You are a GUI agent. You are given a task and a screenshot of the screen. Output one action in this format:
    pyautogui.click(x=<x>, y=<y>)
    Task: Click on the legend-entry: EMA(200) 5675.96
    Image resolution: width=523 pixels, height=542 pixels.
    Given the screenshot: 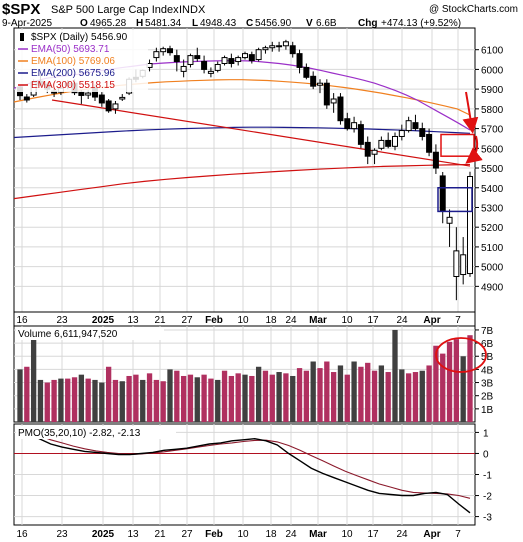 What is the action you would take?
    pyautogui.click(x=73, y=73)
    